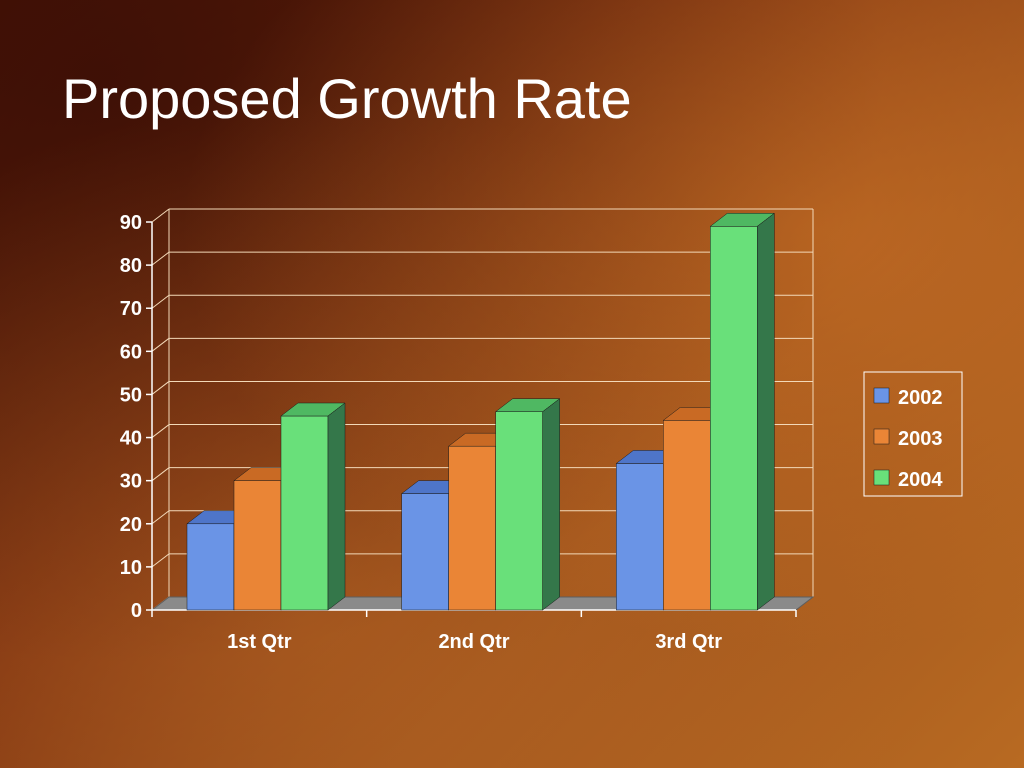  What do you see at coordinates (347, 98) in the screenshot?
I see `slide-title: Proposed Growth Rate` at bounding box center [347, 98].